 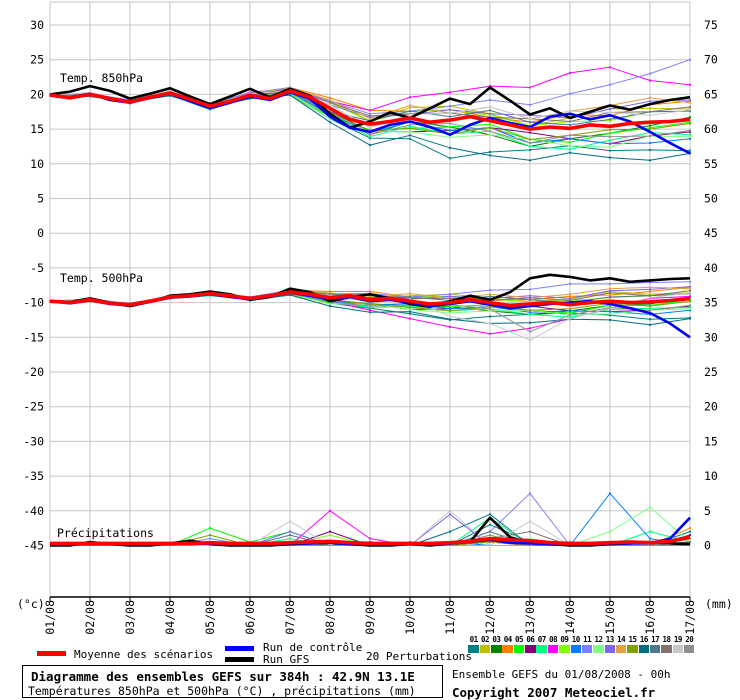 I want to click on marker-pert-17-precip, so click(x=290, y=535).